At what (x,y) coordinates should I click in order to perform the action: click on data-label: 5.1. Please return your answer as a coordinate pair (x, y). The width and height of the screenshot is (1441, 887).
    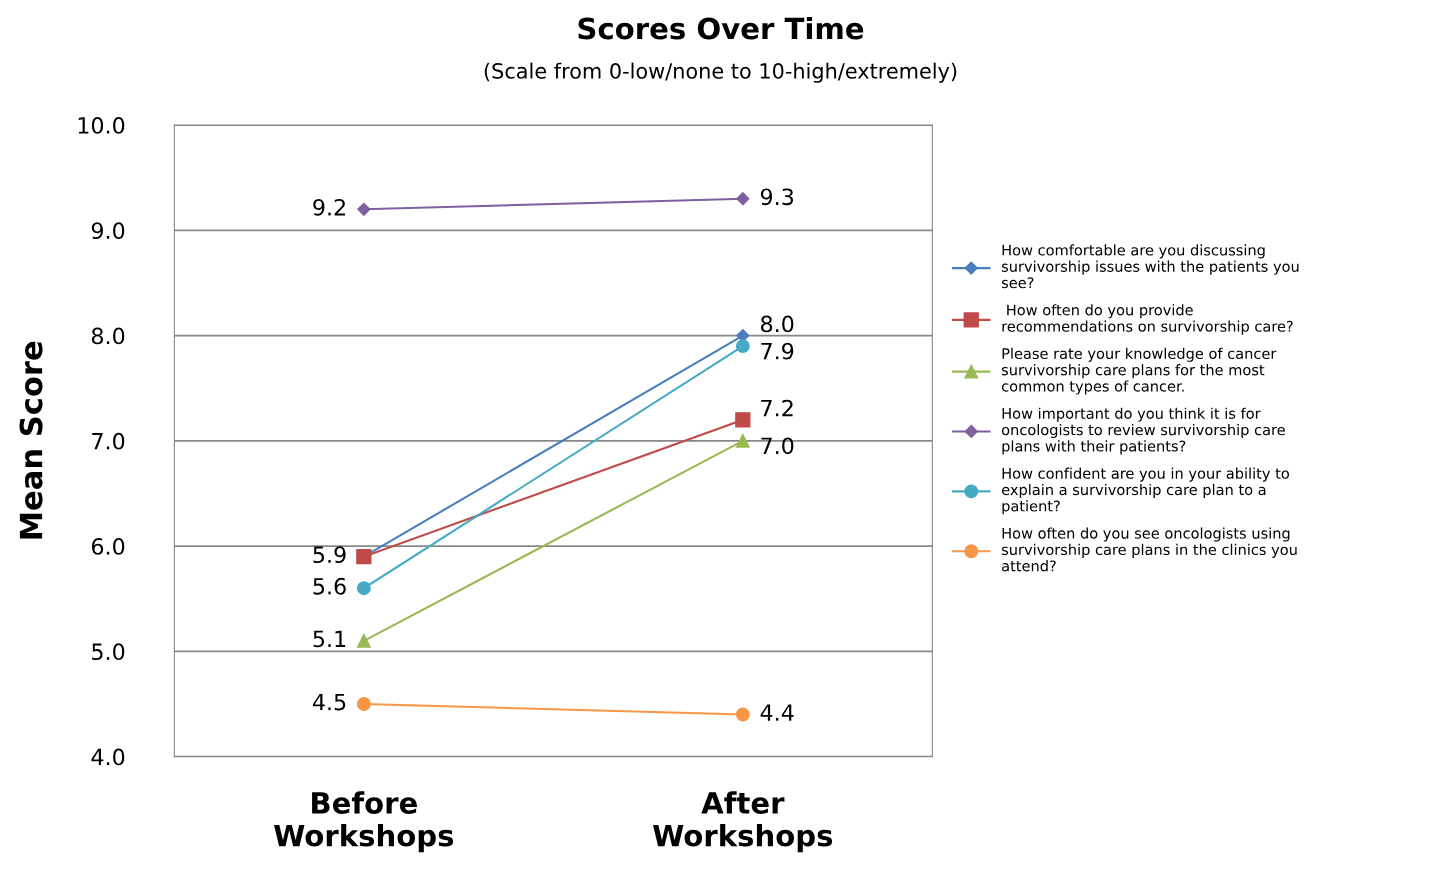
    Looking at the image, I should click on (329, 639).